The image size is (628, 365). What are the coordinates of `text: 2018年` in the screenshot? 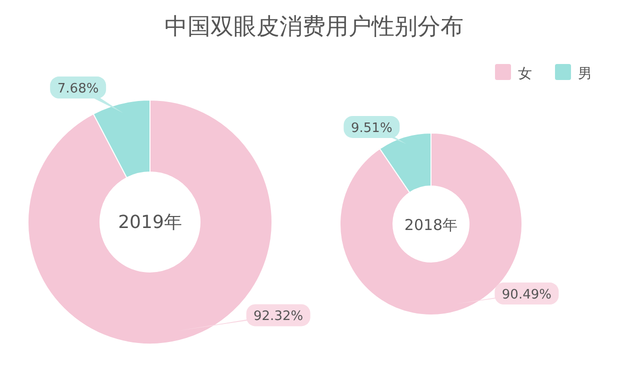 It's located at (431, 225).